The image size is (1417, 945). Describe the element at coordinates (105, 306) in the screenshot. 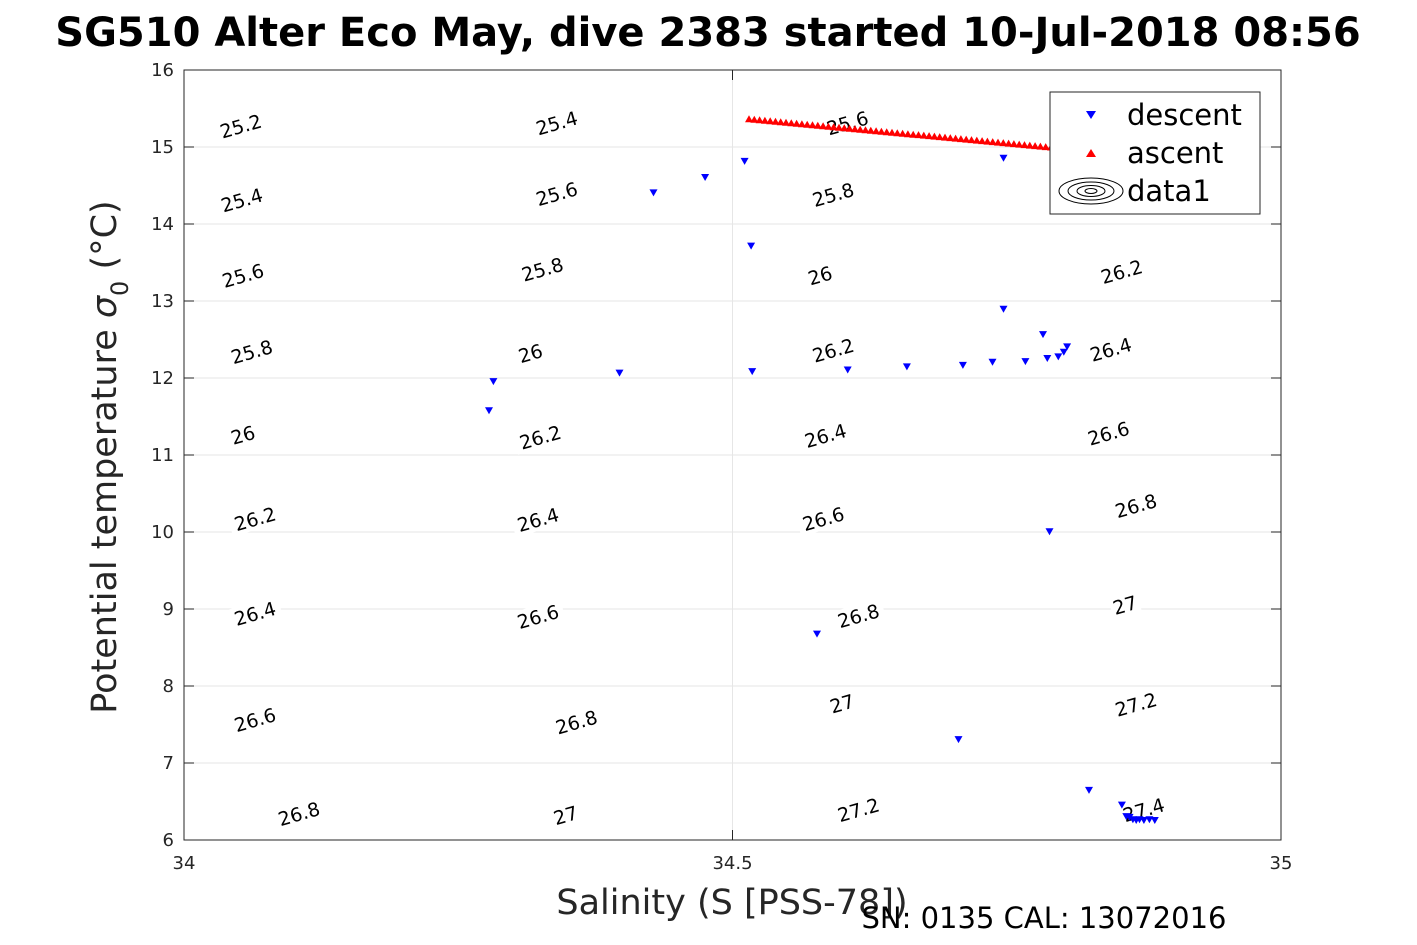

I see `y-axis-label-symbol: σ` at that location.